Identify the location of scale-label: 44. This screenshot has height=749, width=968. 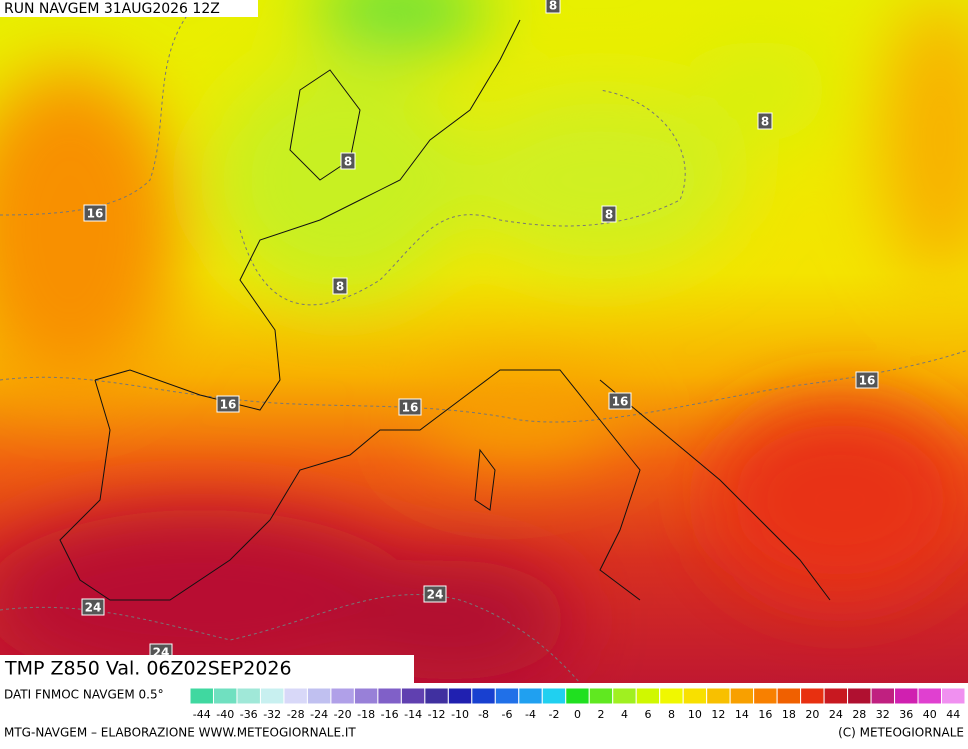
(953, 714).